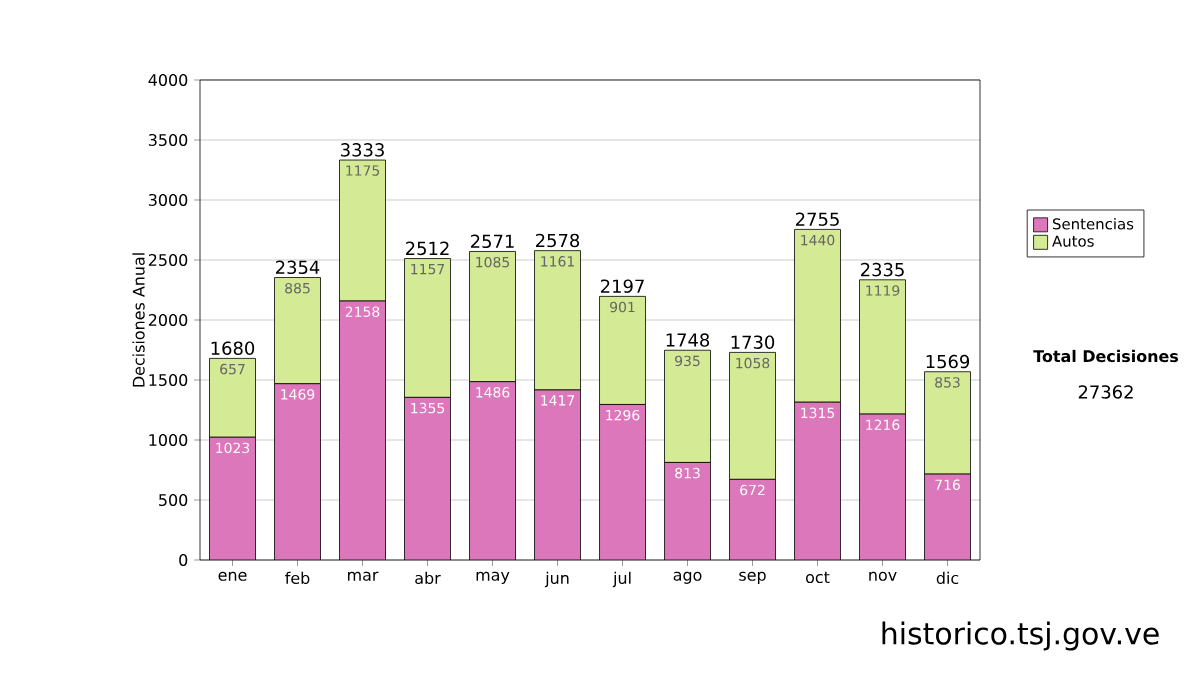 Image resolution: width=1200 pixels, height=680 pixels. What do you see at coordinates (233, 348) in the screenshot?
I see `total-label: 1680` at bounding box center [233, 348].